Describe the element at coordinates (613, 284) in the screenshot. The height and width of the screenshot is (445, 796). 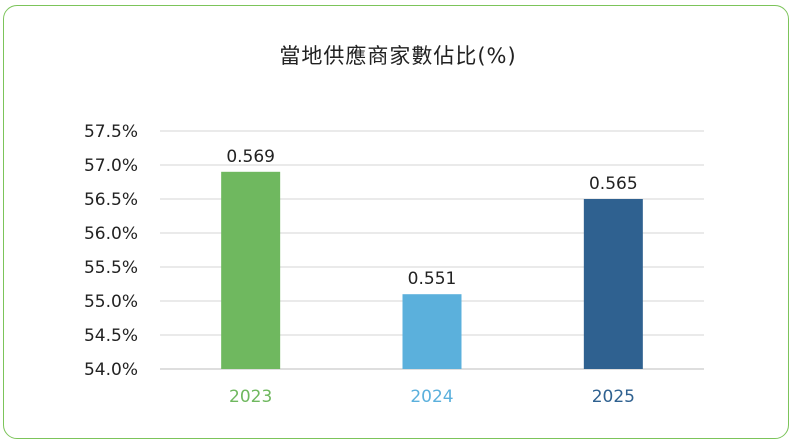
I see `bar-2025` at that location.